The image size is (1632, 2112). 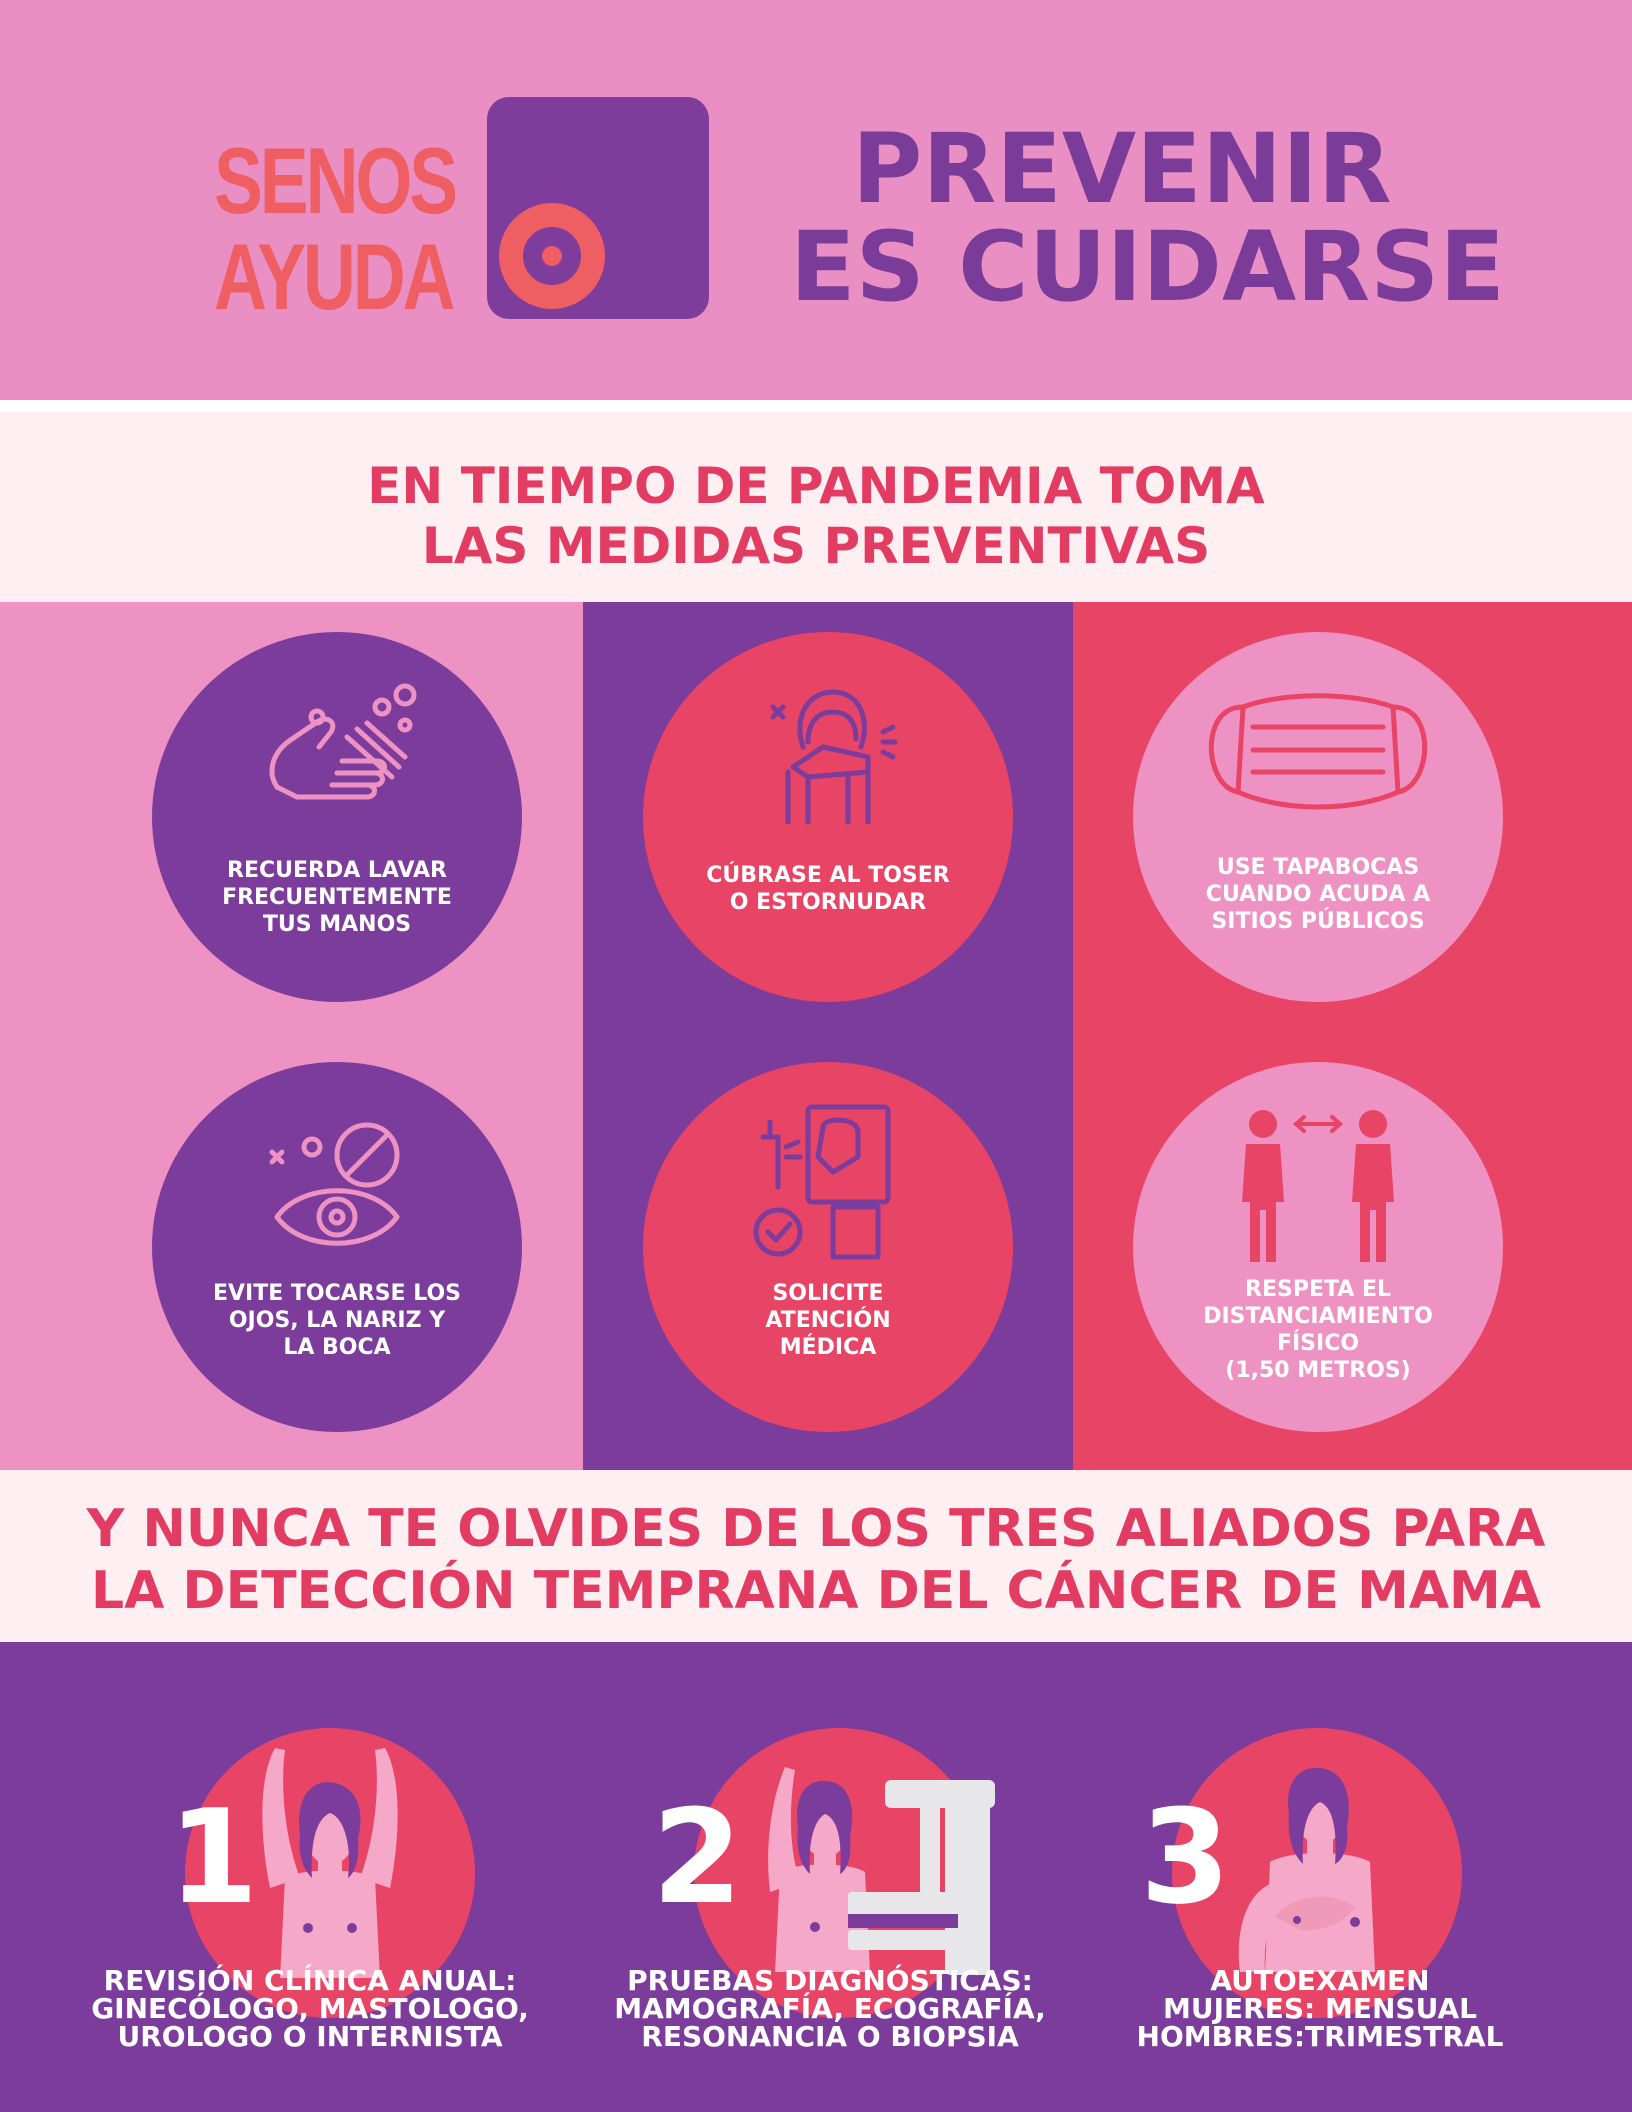 I want to click on logo-wordmark: SENOS AYUDA, so click(x=336, y=228).